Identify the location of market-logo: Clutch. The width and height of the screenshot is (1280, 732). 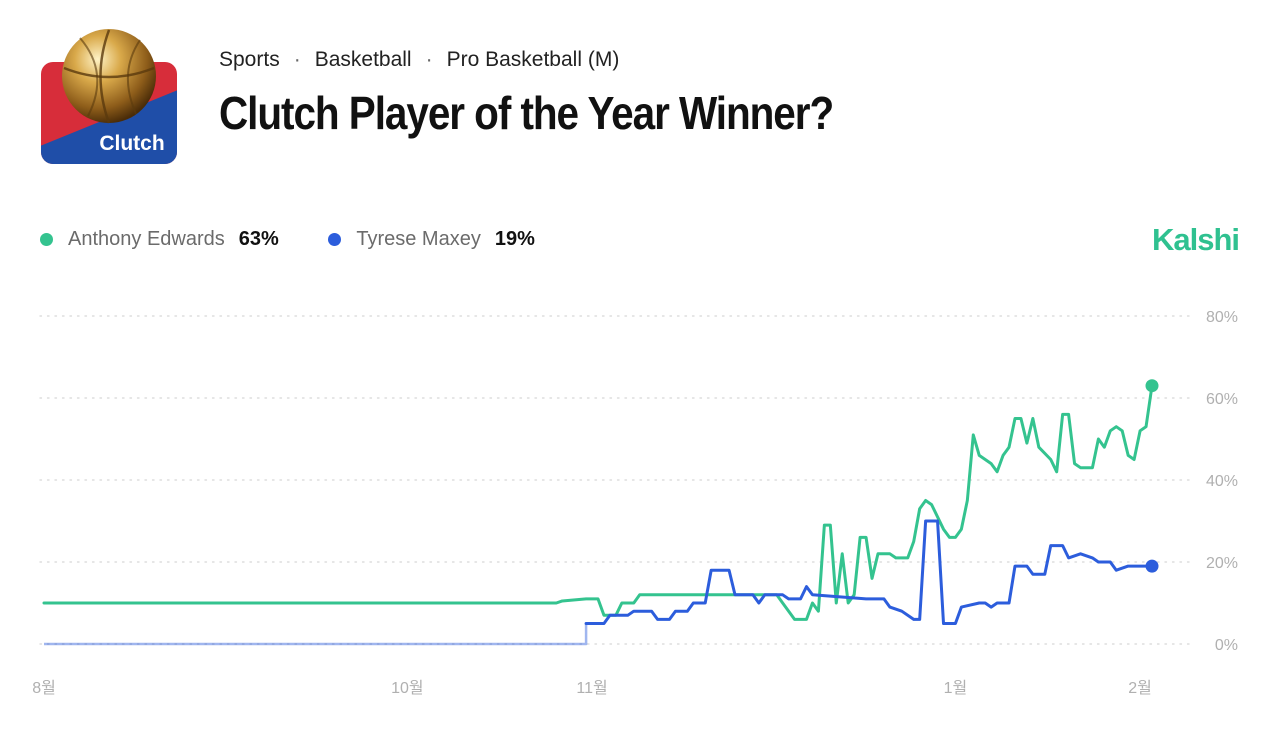
(109, 97).